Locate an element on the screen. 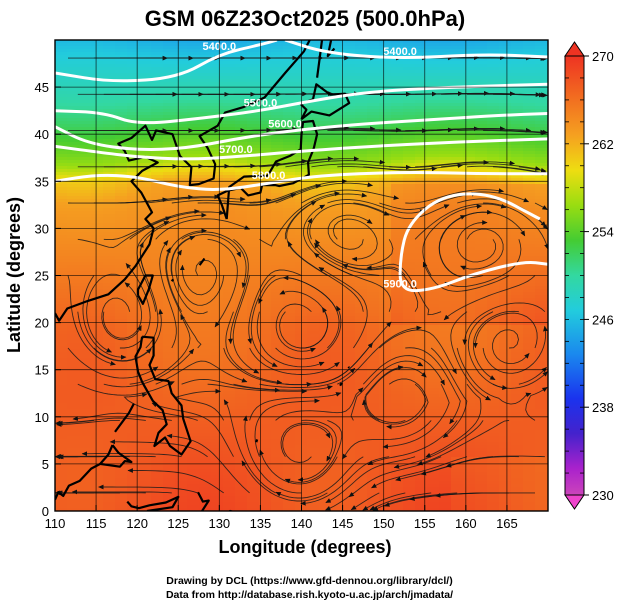 The height and width of the screenshot is (605, 619). contour-label: 5400.0 is located at coordinates (400, 52).